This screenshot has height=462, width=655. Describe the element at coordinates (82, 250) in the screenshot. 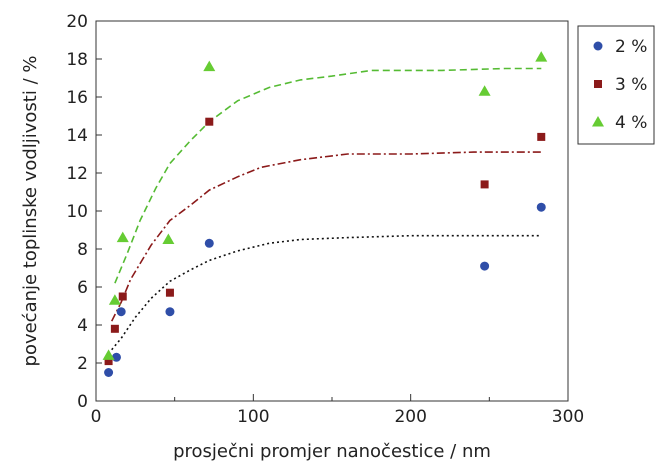

I see `y-tick-label: 8` at that location.